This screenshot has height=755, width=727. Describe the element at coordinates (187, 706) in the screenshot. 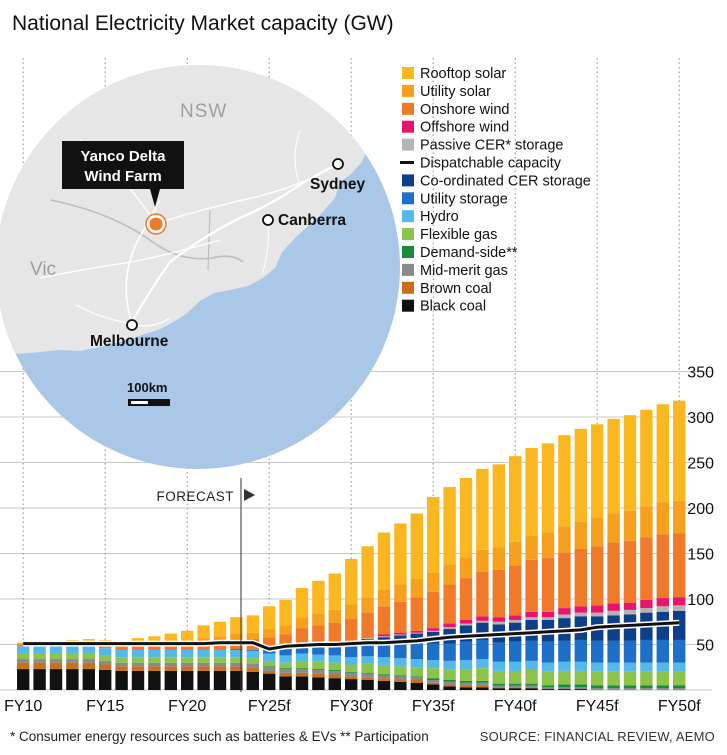

I see `x-tick-label: FY20` at that location.